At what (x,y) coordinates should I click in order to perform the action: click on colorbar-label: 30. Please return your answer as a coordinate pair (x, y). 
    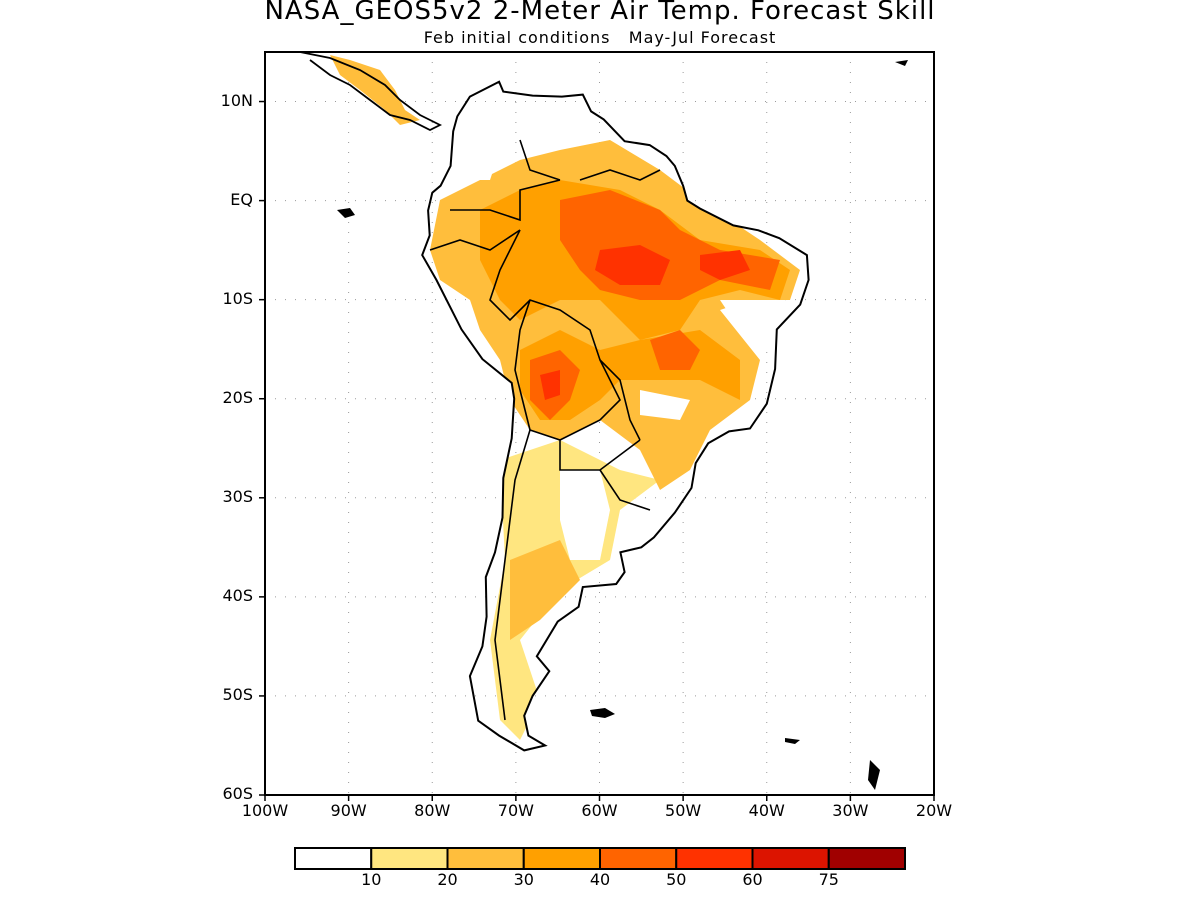
    Looking at the image, I should click on (523, 879).